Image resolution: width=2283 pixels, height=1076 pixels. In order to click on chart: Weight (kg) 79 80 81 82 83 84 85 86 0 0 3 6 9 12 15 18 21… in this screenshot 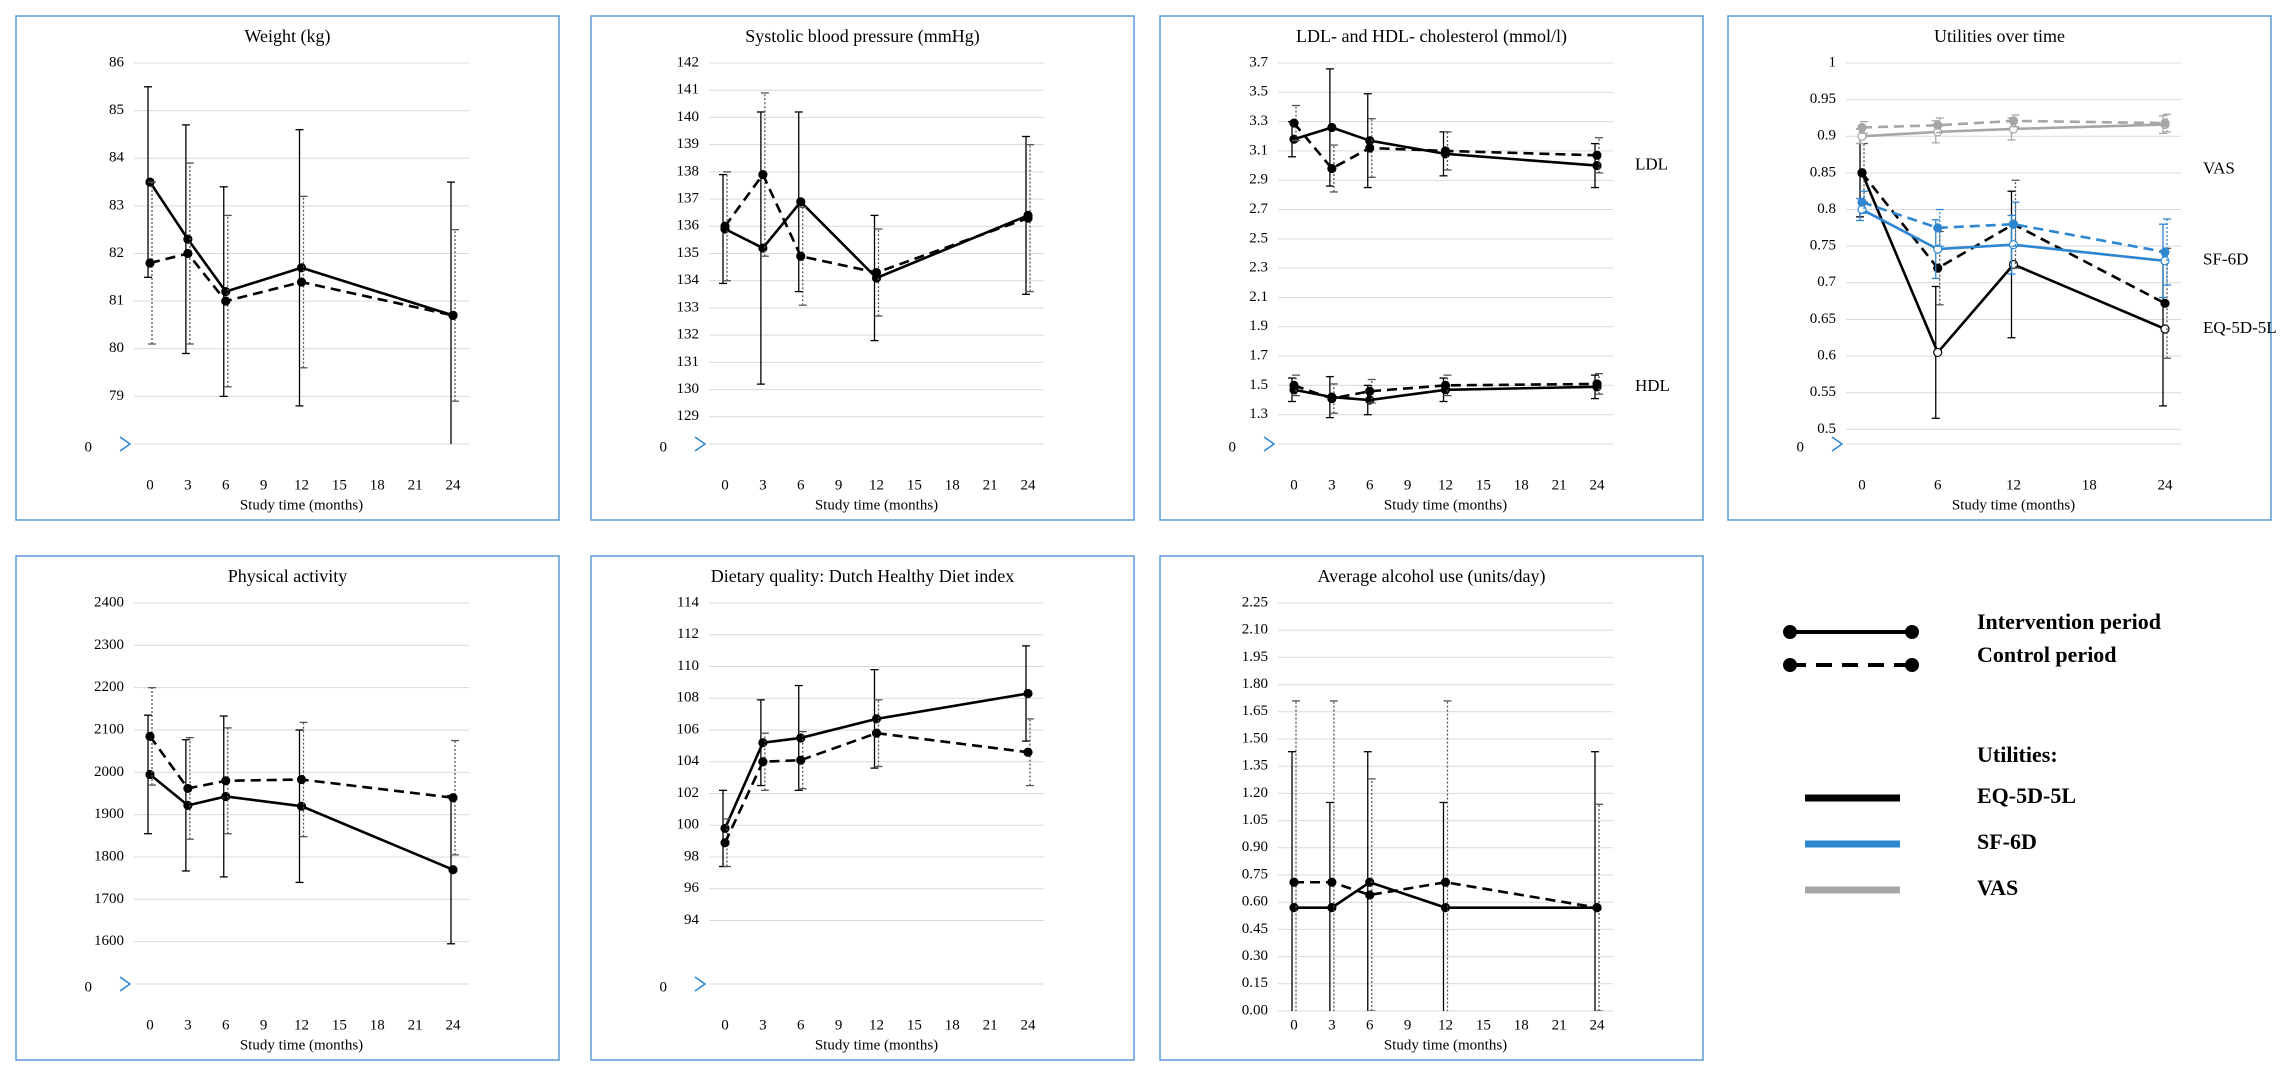, I will do `click(287, 268)`.